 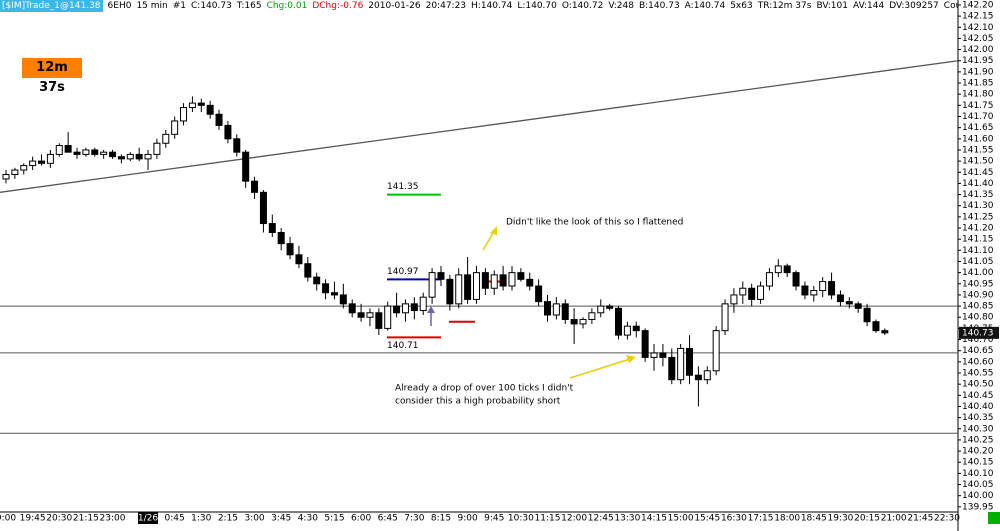 What do you see at coordinates (86, 519) in the screenshot?
I see `x-tick-label: 21:15` at bounding box center [86, 519].